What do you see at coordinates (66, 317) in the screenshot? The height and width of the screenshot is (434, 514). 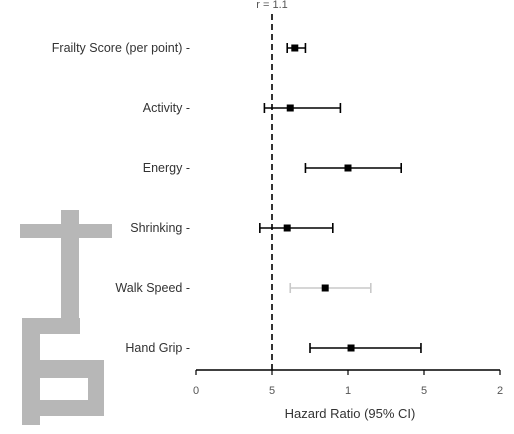 I see `watermark` at bounding box center [66, 317].